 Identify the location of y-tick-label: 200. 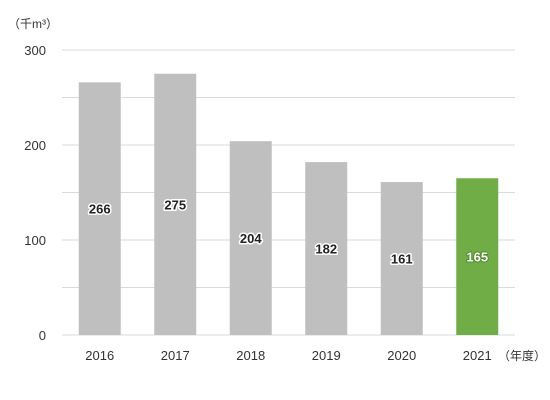
(35, 145).